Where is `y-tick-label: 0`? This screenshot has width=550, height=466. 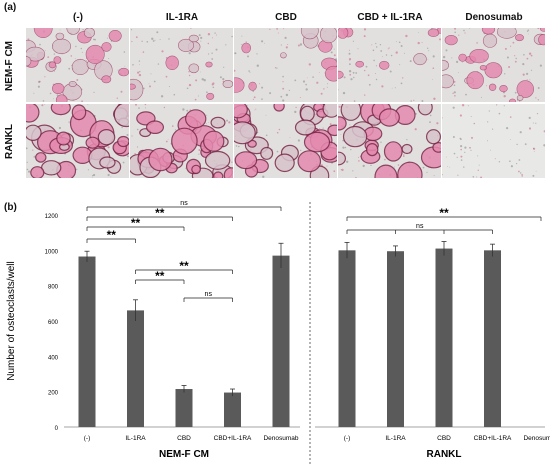 y-tick-label: 0 is located at coordinates (57, 429).